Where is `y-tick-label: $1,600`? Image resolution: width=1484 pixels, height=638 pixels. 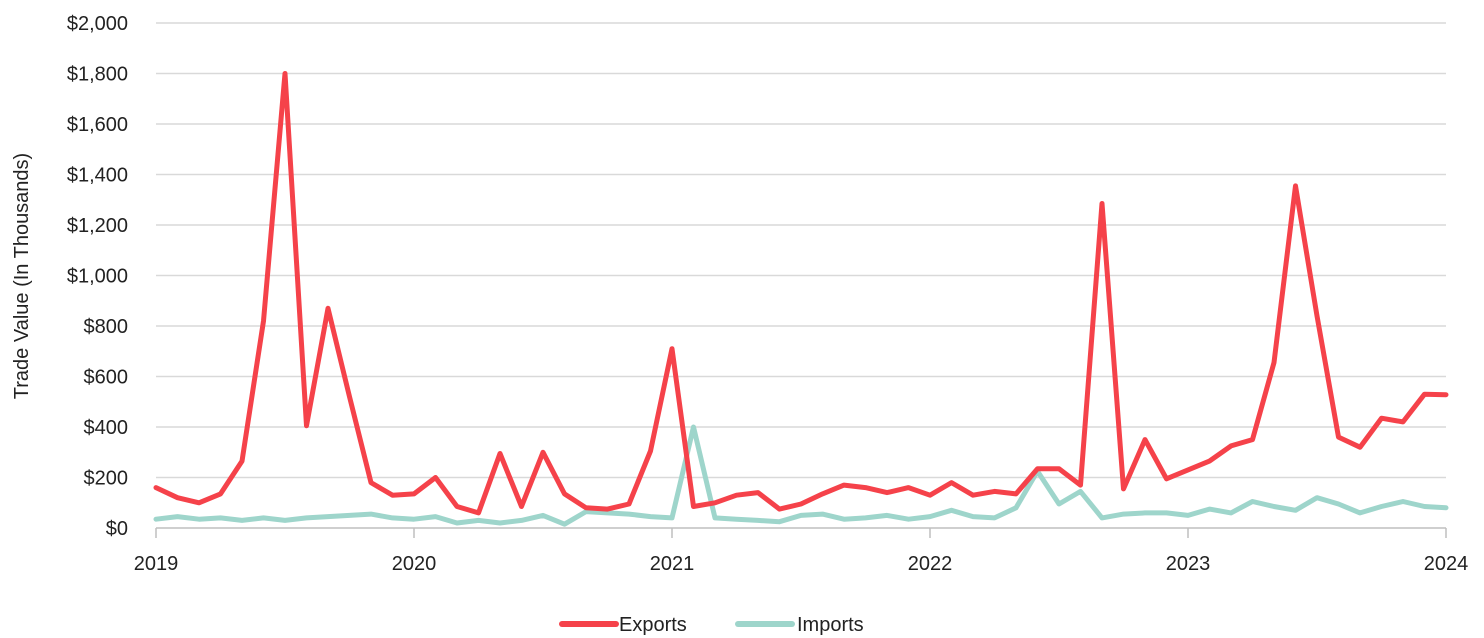 y-tick-label: $1,600 is located at coordinates (97, 125).